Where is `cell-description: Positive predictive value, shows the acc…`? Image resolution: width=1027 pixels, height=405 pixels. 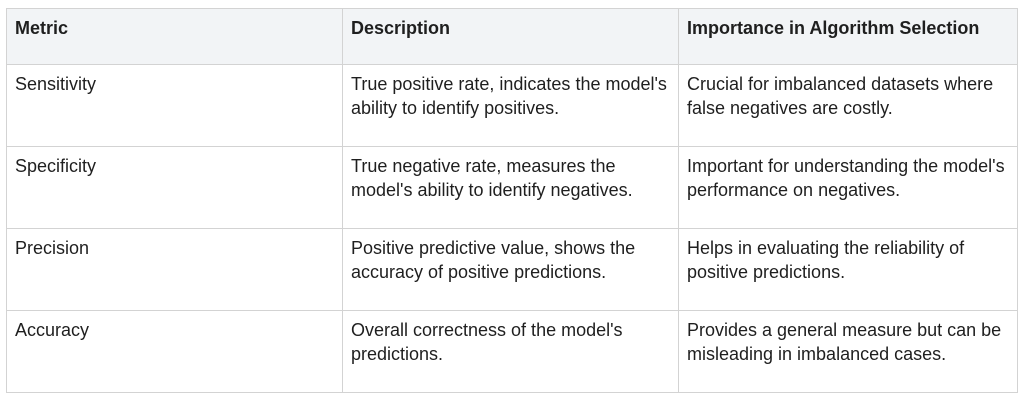 cell-description: Positive predictive value, shows the acc… is located at coordinates (510, 269).